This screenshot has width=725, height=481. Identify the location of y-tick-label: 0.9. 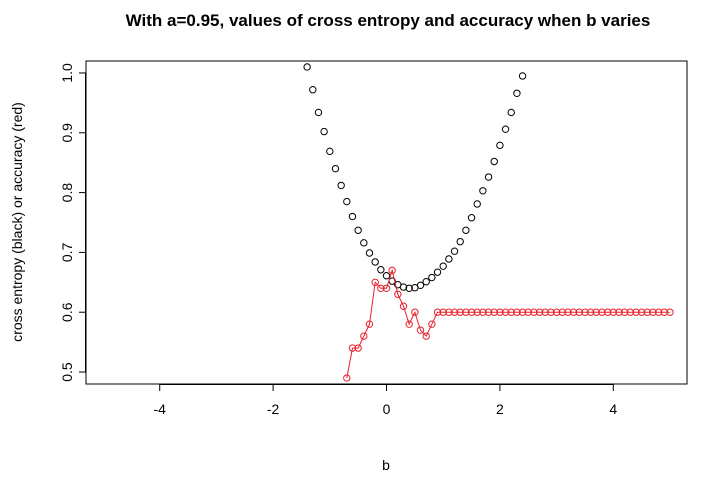
(67, 133).